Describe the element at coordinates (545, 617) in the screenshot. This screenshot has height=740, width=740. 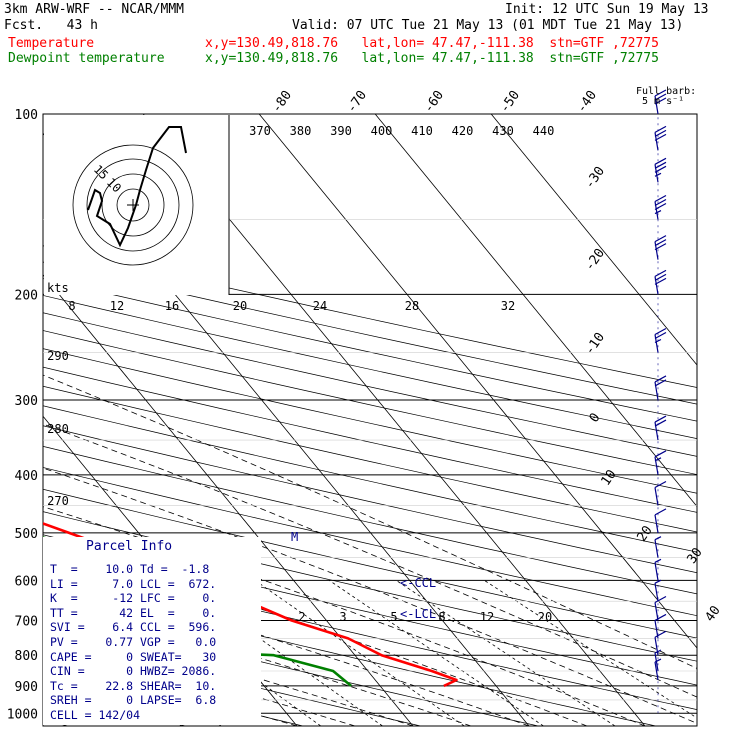
I see `mixing-ratio-label: 20` at that location.